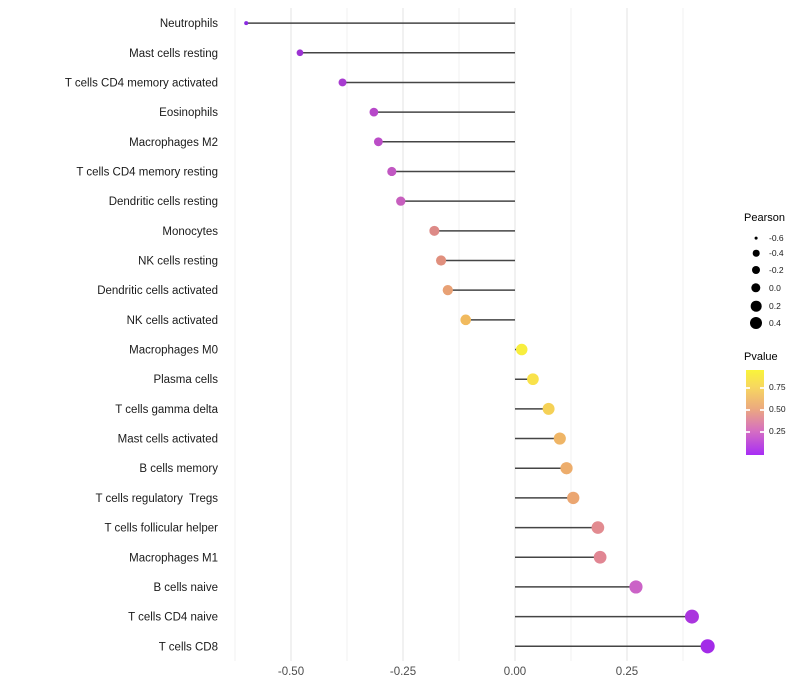 This screenshot has width=800, height=700. I want to click on pearson-legend-label: -0.4, so click(776, 253).